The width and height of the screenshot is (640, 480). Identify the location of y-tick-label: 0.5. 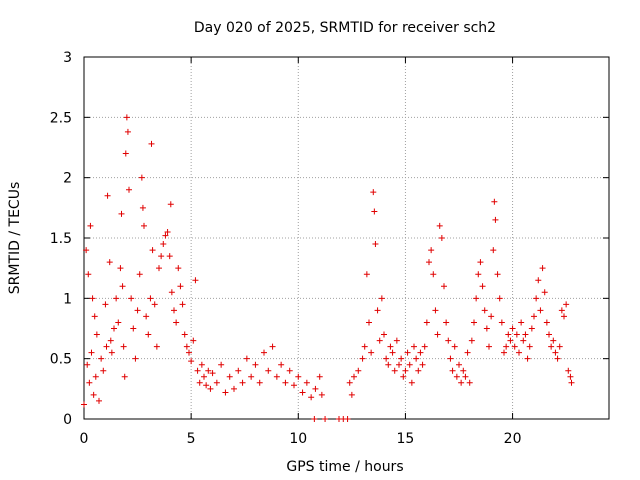
(61, 360).